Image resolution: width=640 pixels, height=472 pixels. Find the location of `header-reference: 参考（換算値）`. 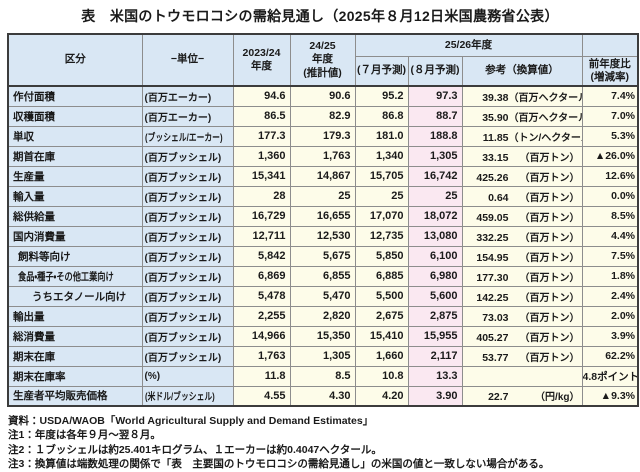

header-reference: 参考（換算値） is located at coordinates (522, 71).